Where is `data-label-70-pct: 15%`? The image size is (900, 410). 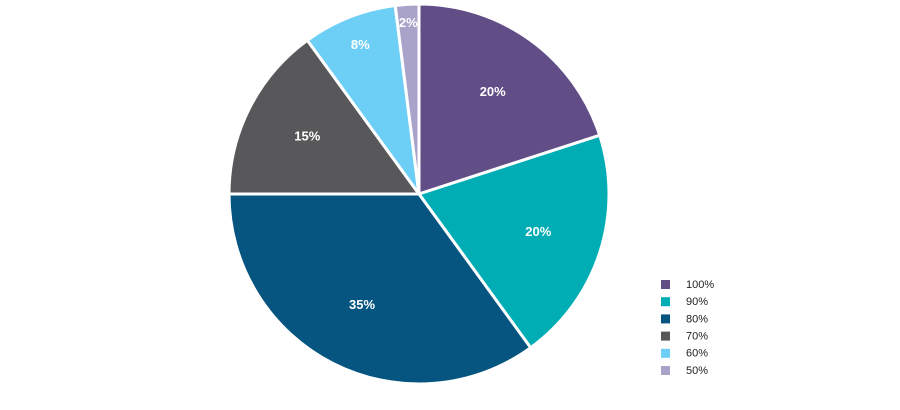 data-label-70-pct: 15% is located at coordinates (307, 136).